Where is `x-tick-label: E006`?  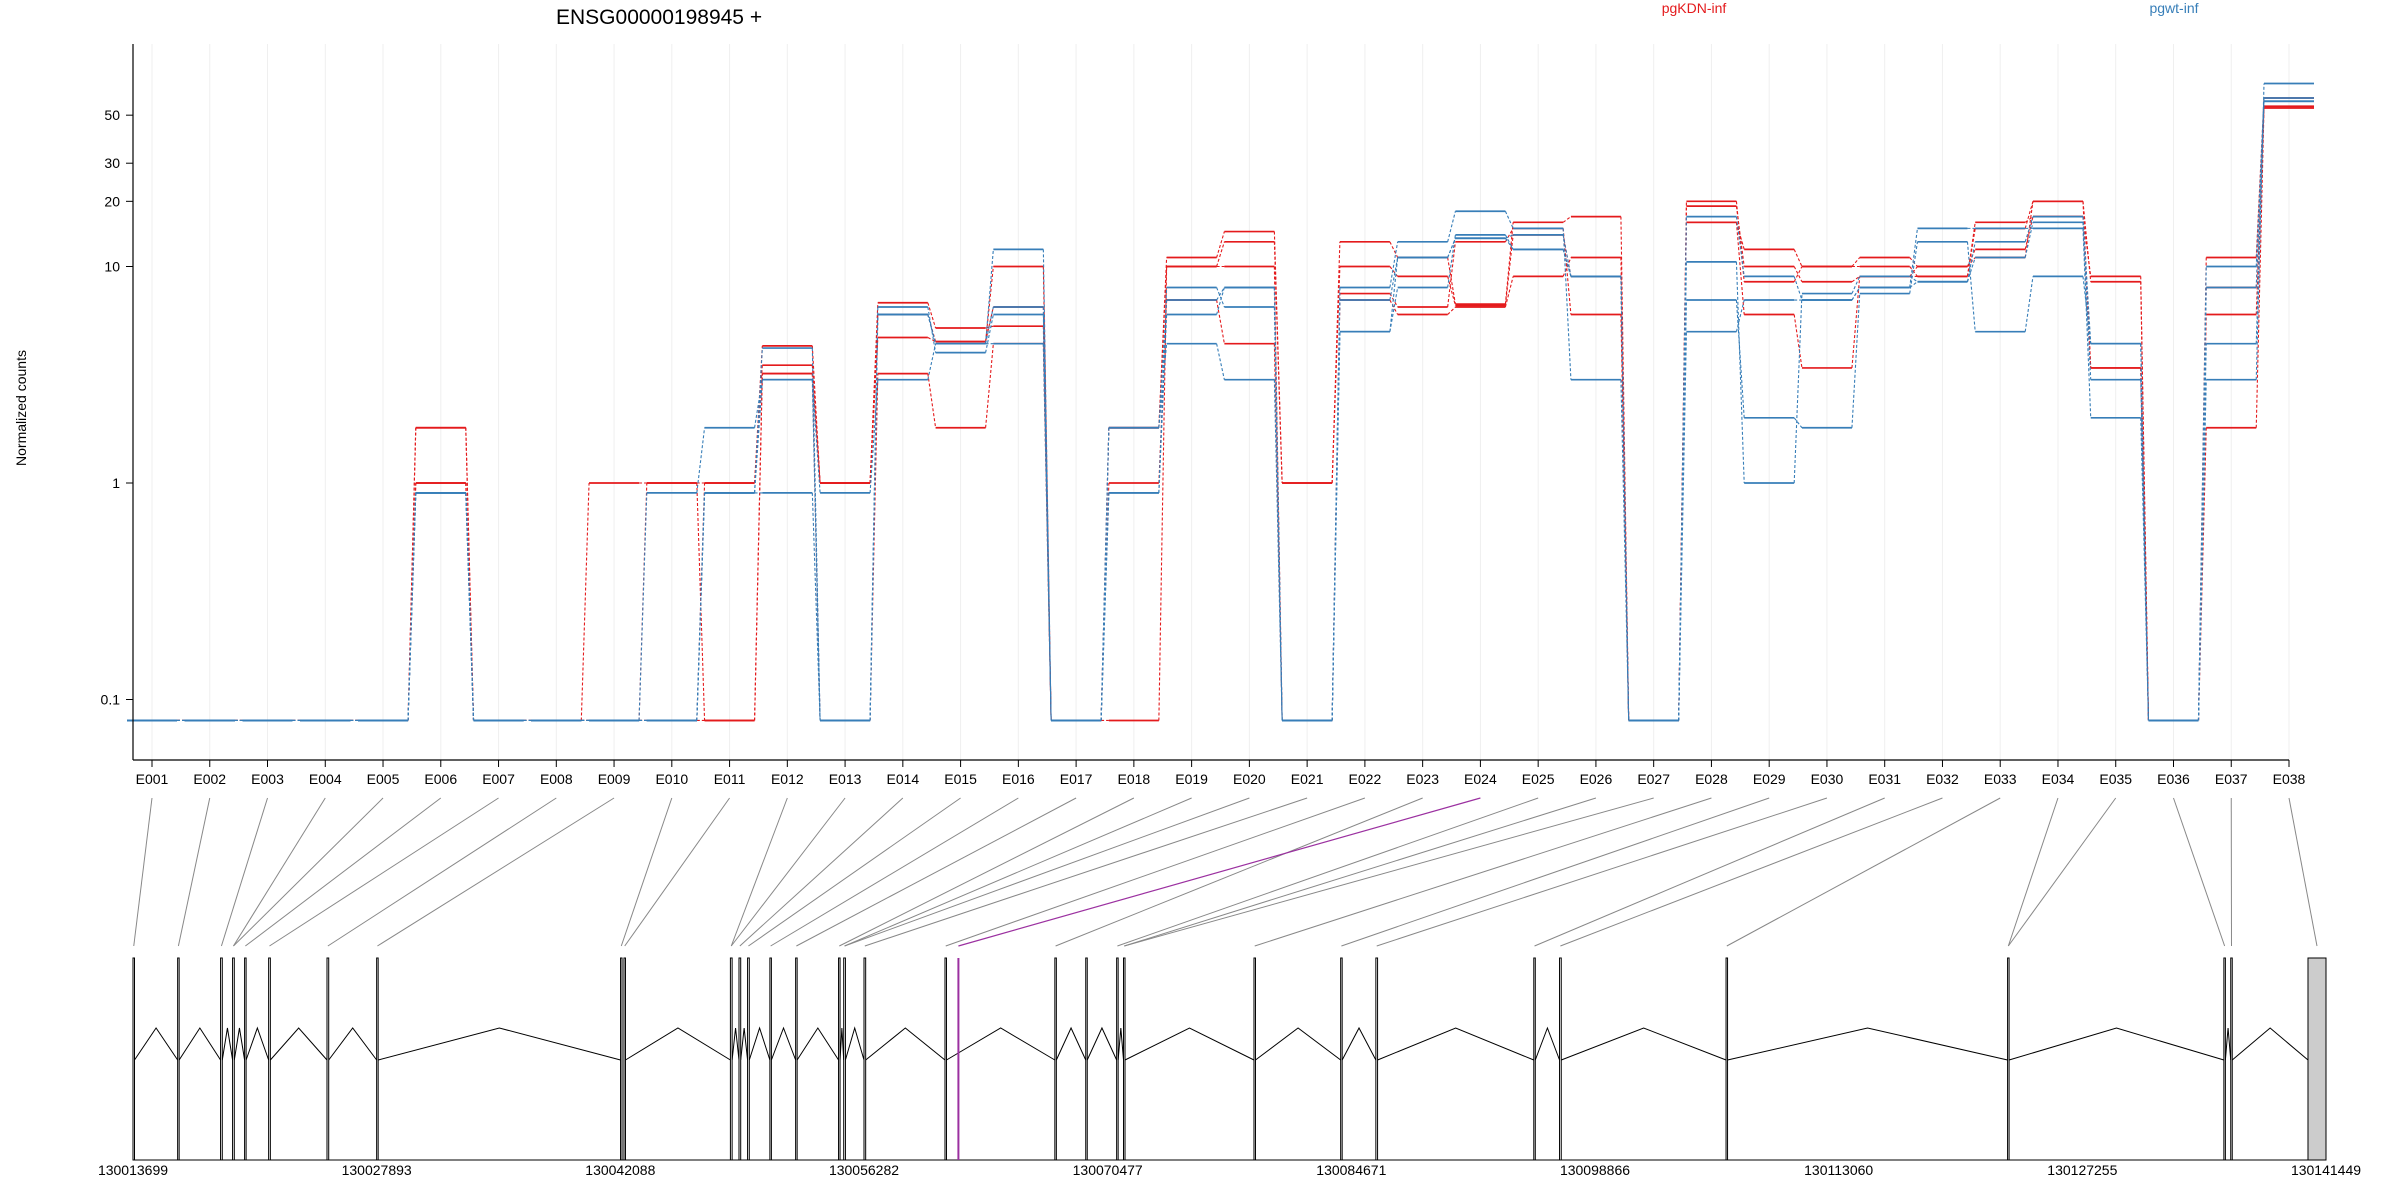 x-tick-label: E006 is located at coordinates (440, 779).